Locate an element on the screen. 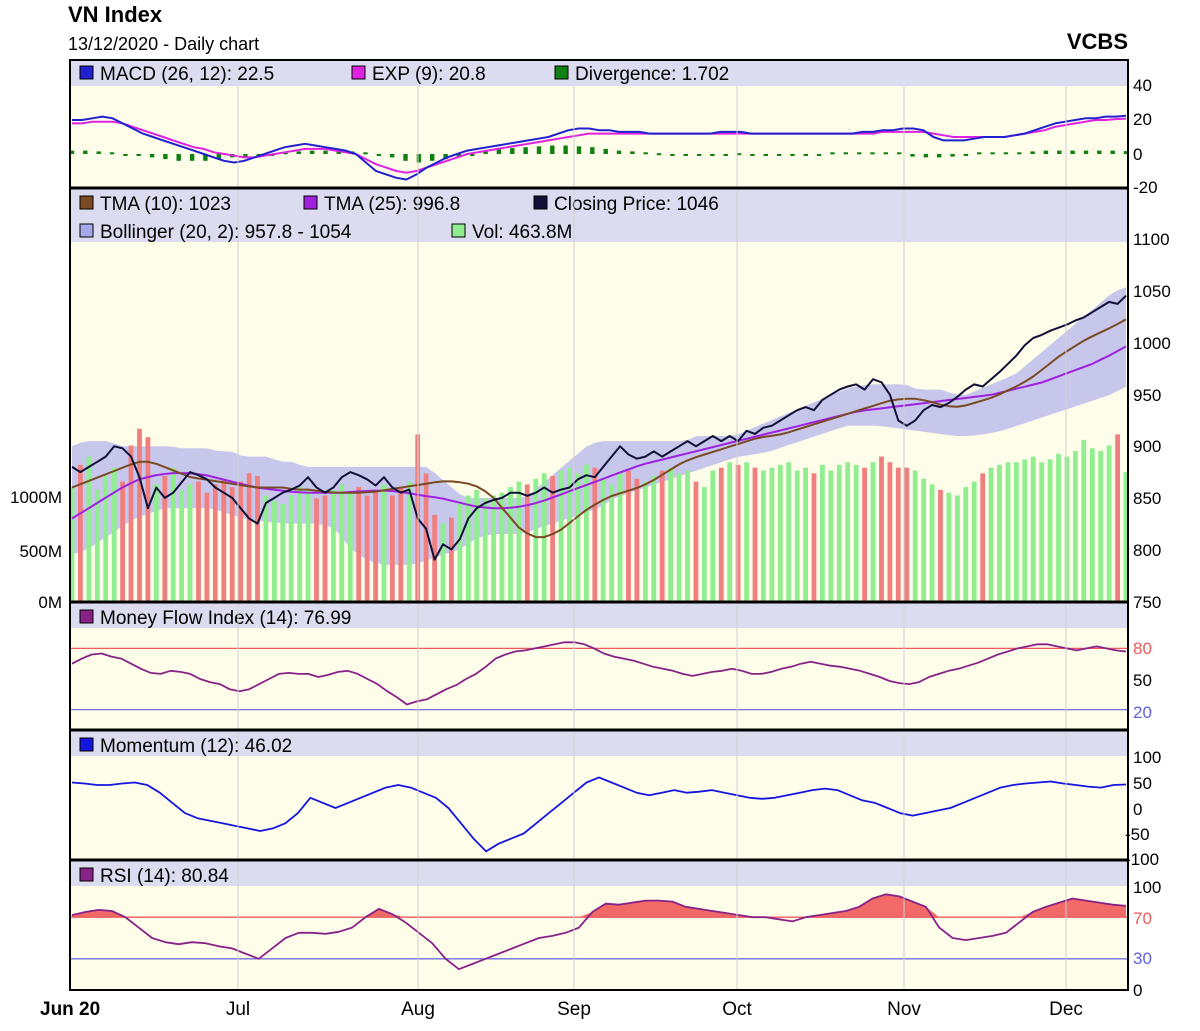  price-legend-tma25: TMA (25): 996.8 is located at coordinates (392, 204).